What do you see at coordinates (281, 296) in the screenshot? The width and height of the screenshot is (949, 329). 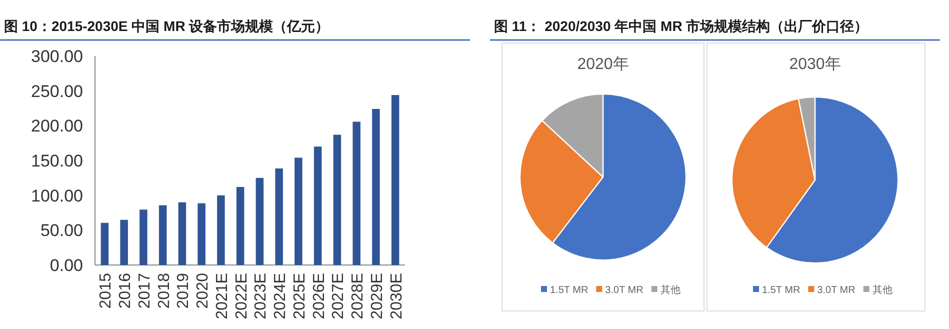 I see `x-tick-label: 2024E` at bounding box center [281, 296].